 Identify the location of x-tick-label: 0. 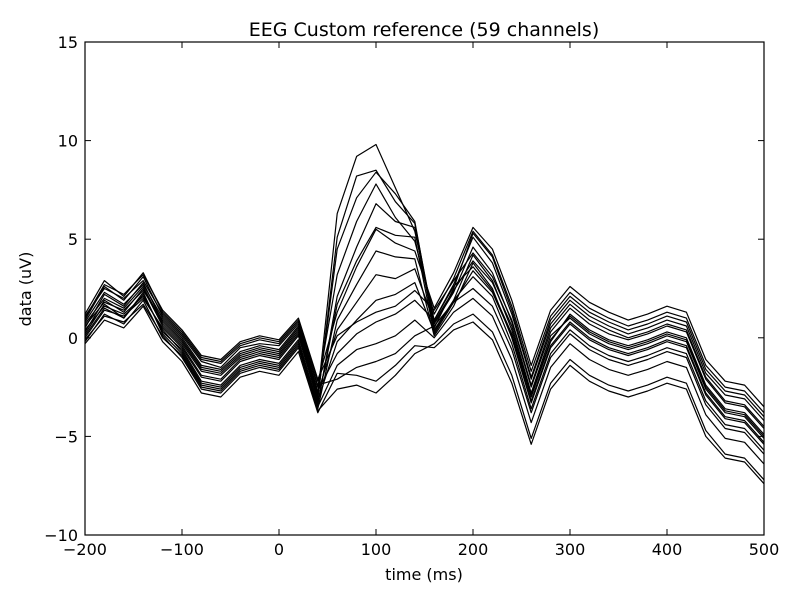
(279, 549).